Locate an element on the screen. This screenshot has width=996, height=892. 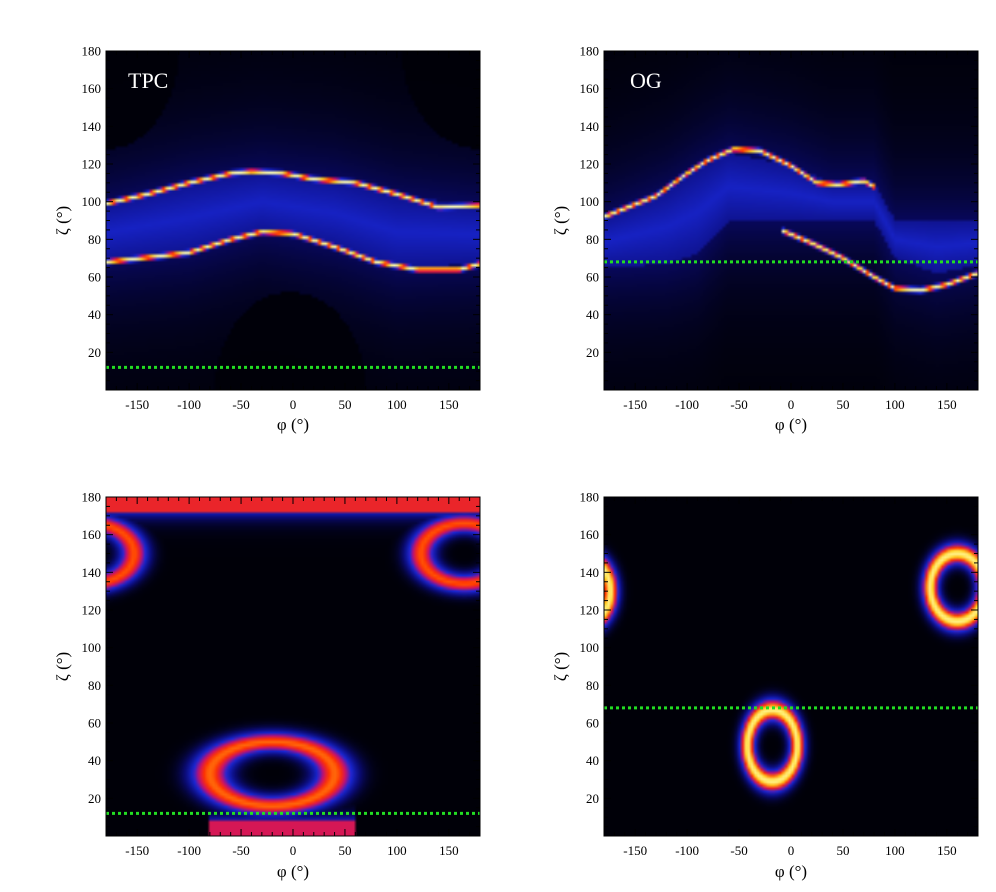
panel-tpc-label: TPC is located at coordinates (148, 80).